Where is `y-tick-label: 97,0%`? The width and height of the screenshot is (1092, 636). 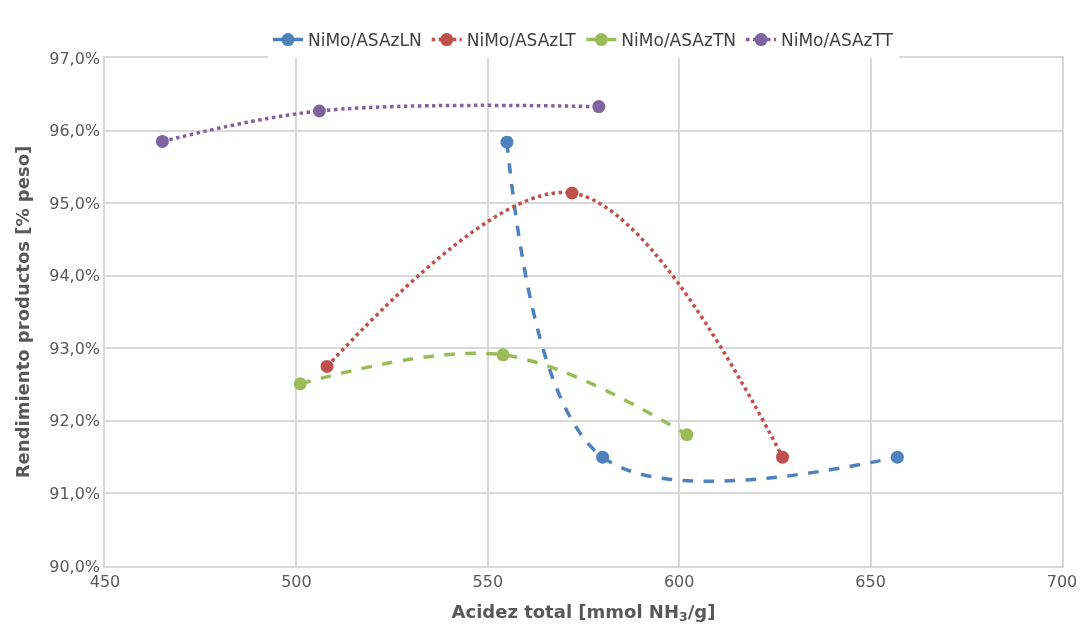
y-tick-label: 97,0% is located at coordinates (75, 58).